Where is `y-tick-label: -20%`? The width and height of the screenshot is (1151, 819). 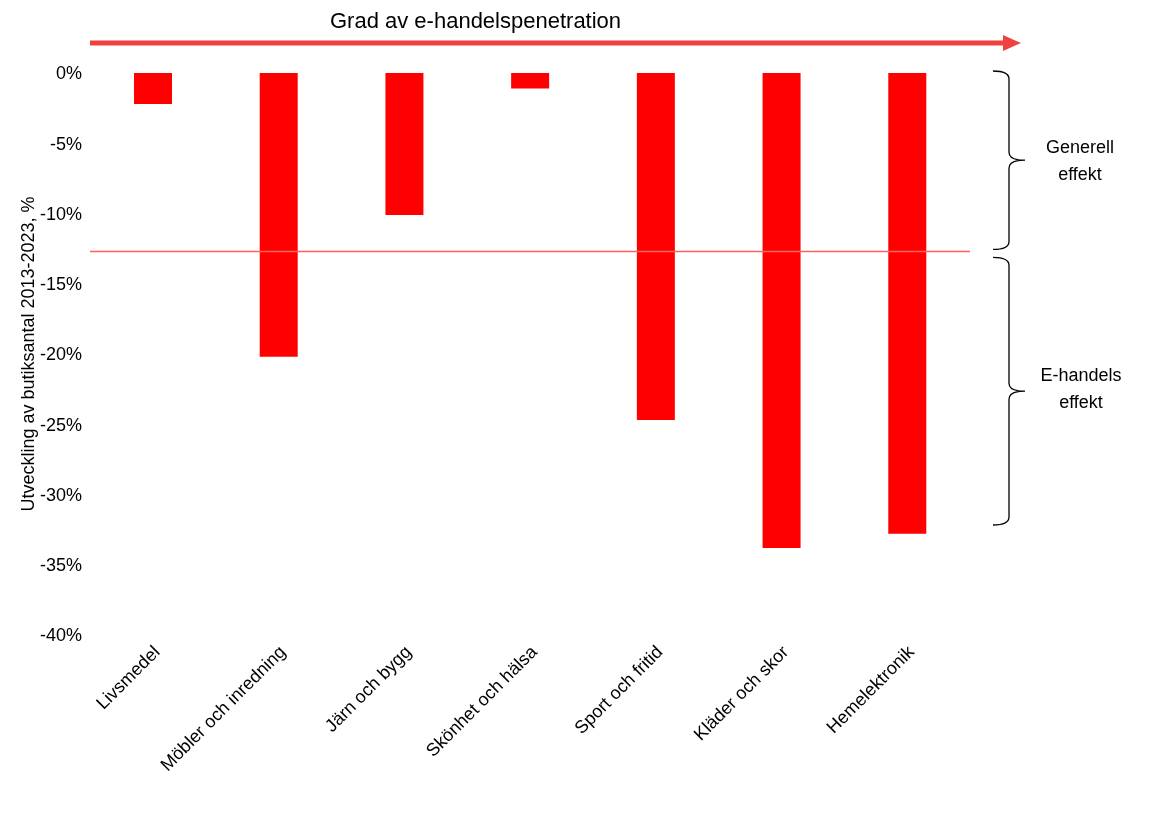
y-tick-label: -20% is located at coordinates (60, 354).